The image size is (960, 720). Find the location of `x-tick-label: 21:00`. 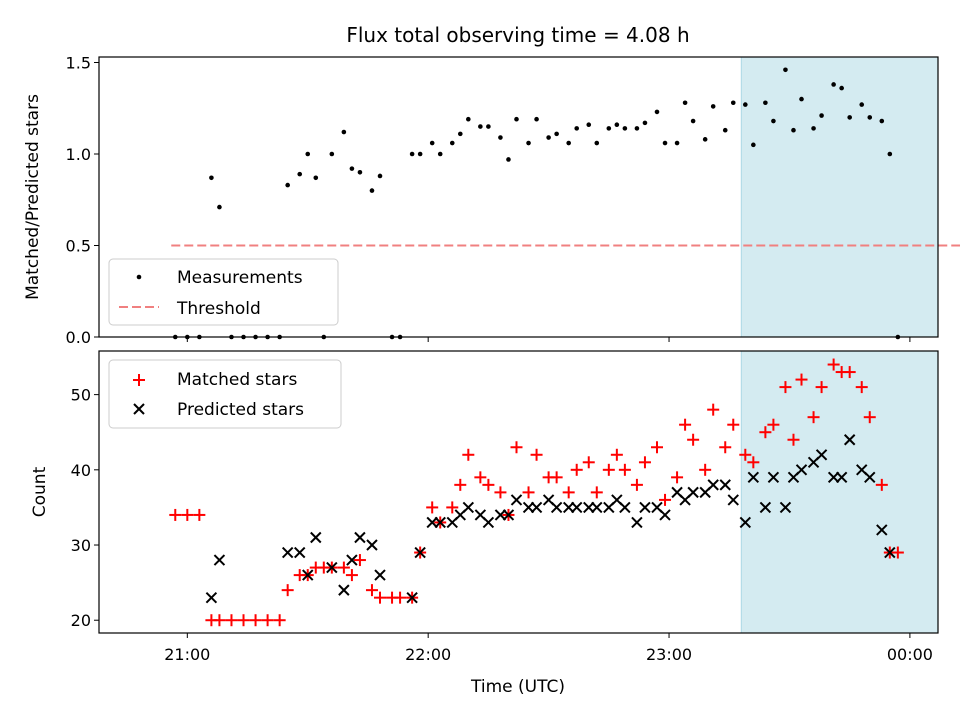

x-tick-label: 21:00 is located at coordinates (187, 654).